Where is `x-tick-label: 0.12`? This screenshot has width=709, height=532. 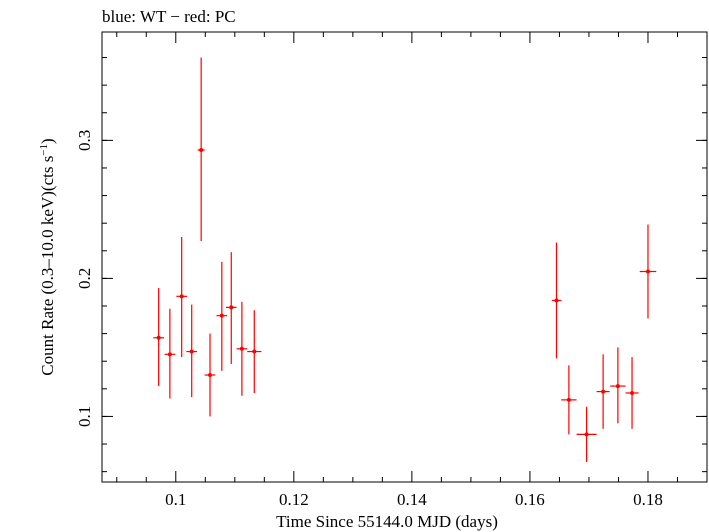 x-tick-label: 0.12 is located at coordinates (294, 499).